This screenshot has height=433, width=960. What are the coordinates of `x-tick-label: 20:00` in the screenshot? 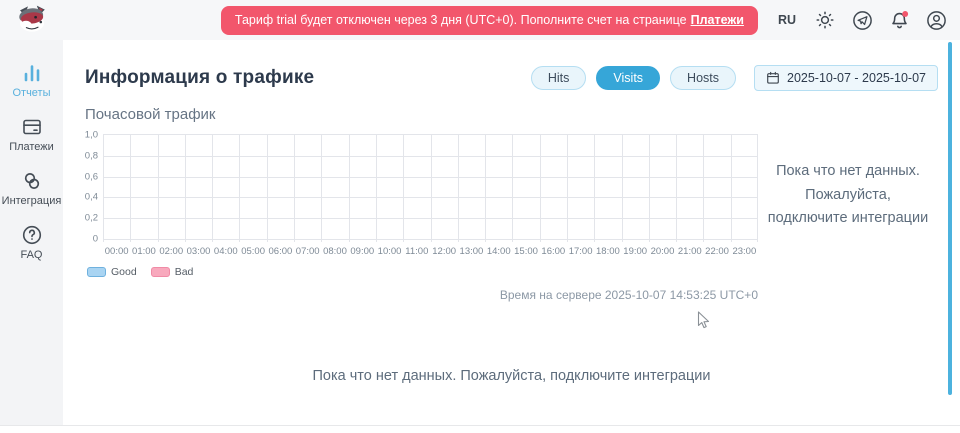 It's located at (662, 251).